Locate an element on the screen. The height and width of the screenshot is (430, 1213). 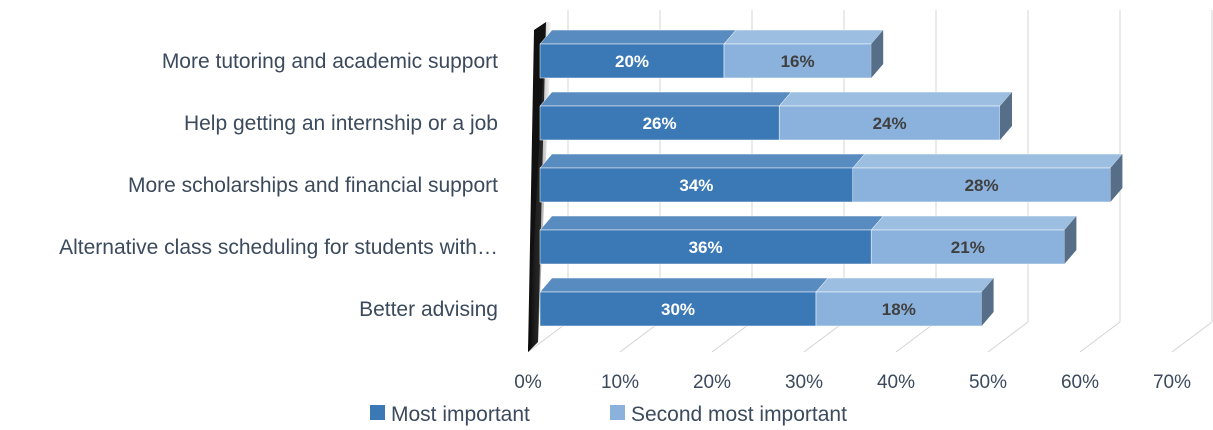
x-tick-label: 60% is located at coordinates (1080, 382).